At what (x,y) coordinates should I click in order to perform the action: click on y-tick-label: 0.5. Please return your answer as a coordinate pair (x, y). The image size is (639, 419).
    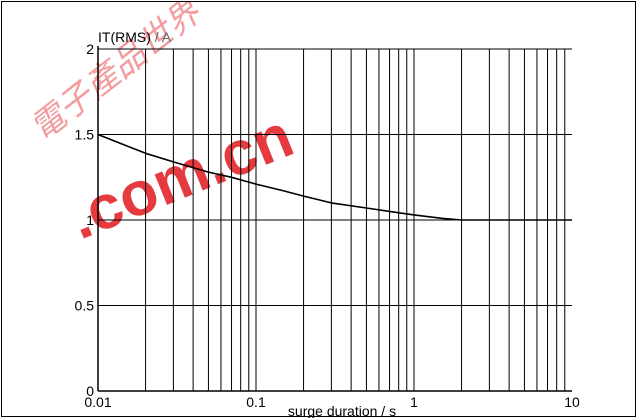
    Looking at the image, I should click on (85, 306).